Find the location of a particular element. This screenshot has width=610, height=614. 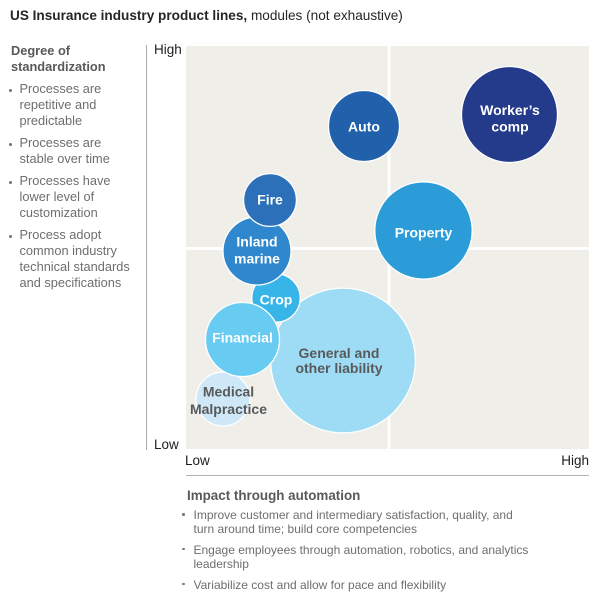

svg-text: comp is located at coordinates (509, 127).